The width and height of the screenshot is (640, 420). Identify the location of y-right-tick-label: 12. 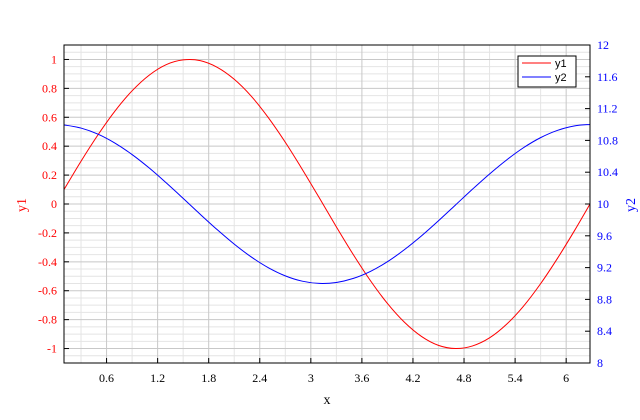
(603, 45).